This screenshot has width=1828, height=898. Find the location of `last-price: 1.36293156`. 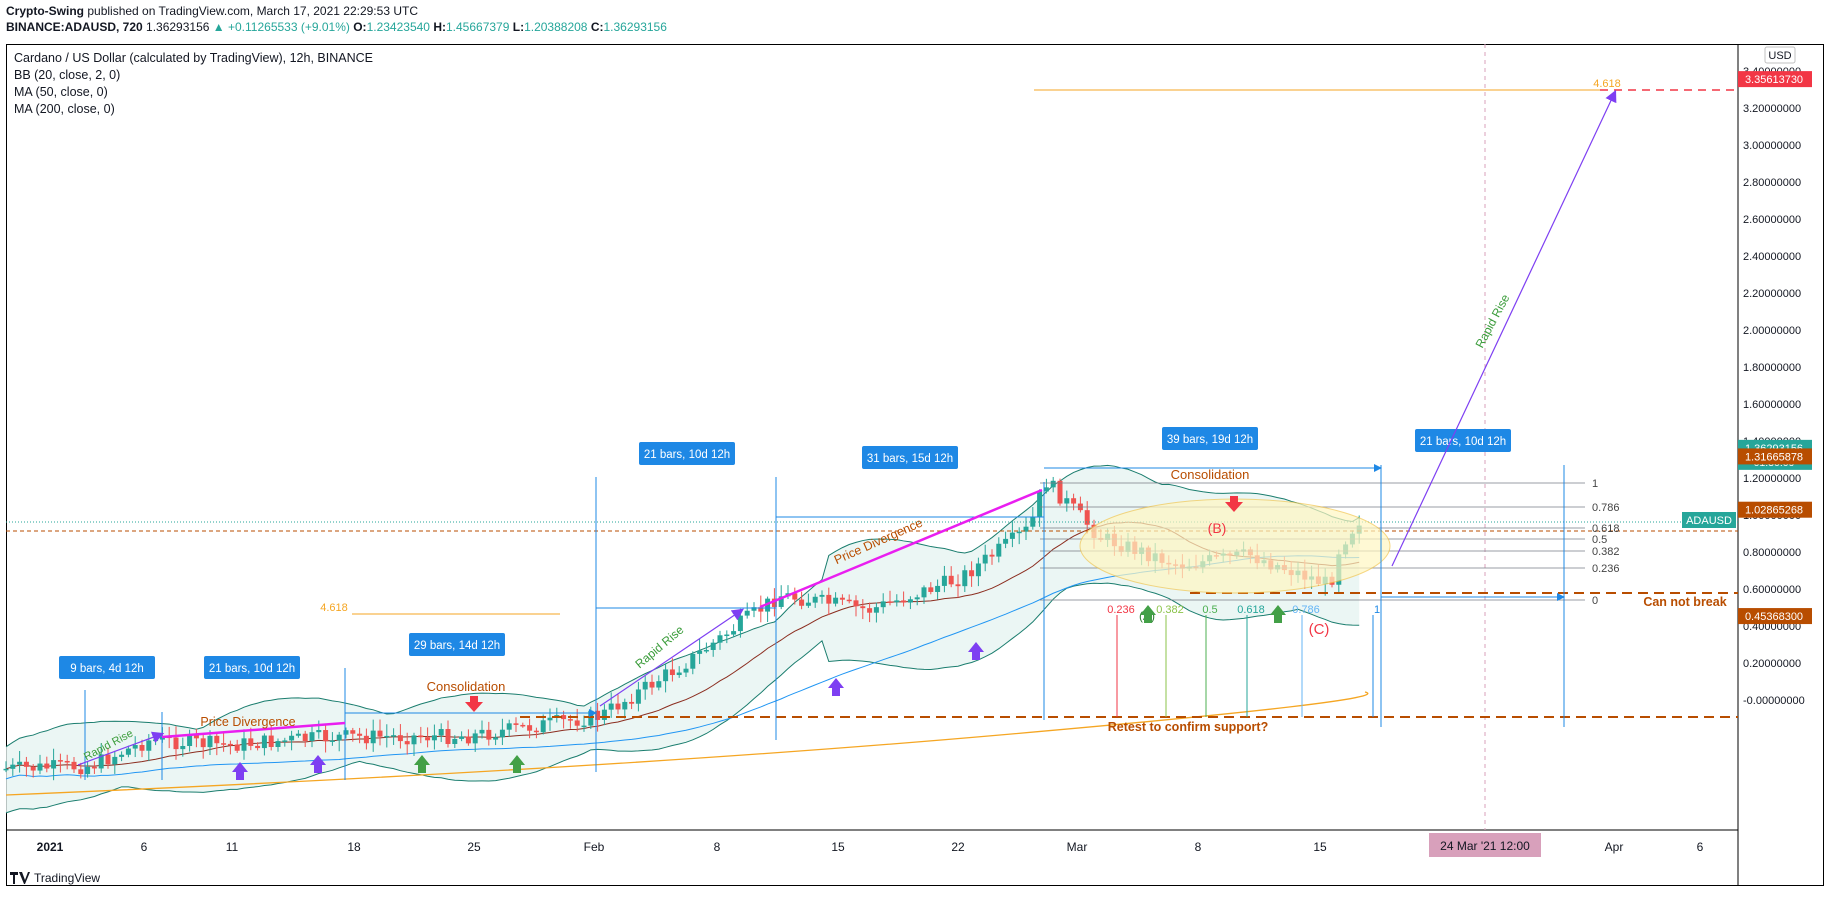

last-price: 1.36293156 is located at coordinates (178, 27).